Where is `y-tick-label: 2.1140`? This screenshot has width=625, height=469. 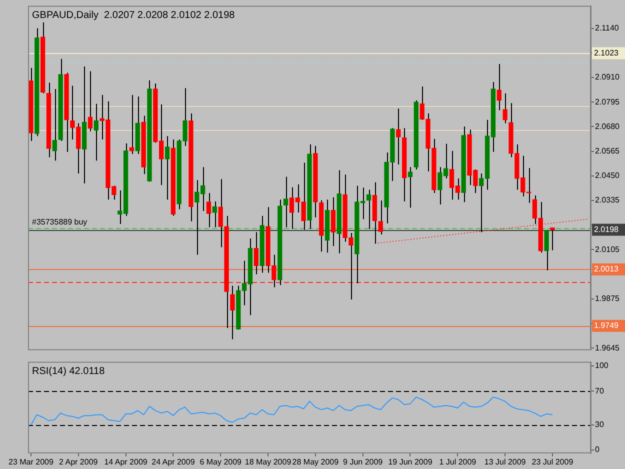
y-tick-label: 2.1140 is located at coordinates (607, 27).